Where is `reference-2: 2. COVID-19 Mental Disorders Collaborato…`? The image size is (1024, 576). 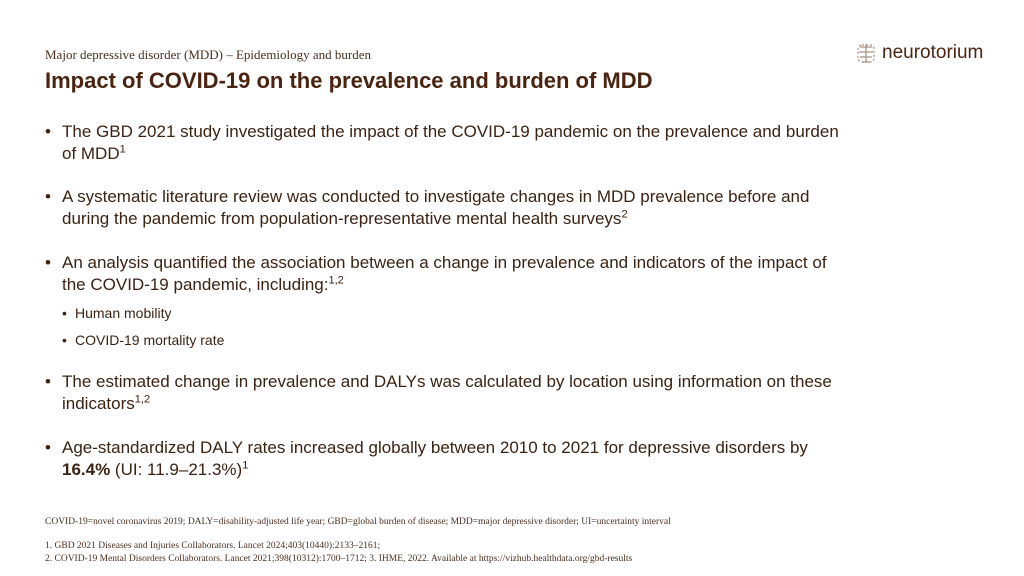
reference-2: 2. COVID-19 Mental Disorders Collaborato… is located at coordinates (339, 559).